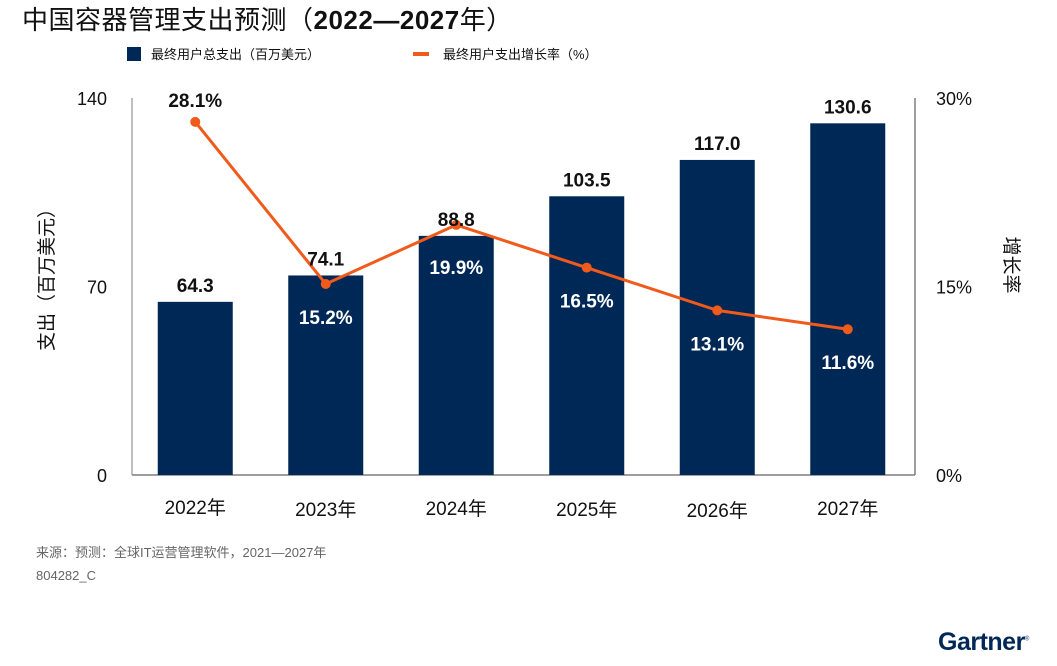 The image size is (1057, 666). Describe the element at coordinates (717, 344) in the screenshot. I see `growth-value-label: 13.1%` at that location.